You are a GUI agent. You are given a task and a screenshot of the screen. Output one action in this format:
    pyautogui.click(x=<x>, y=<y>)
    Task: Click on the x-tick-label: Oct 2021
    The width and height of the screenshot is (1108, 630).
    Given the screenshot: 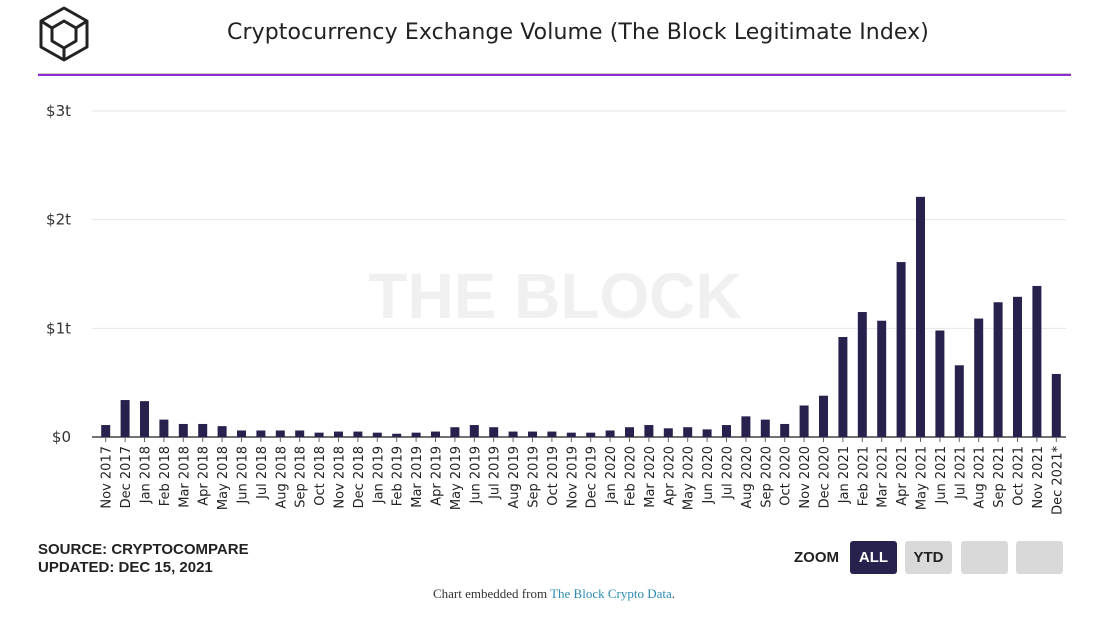 What is the action you would take?
    pyautogui.click(x=1019, y=476)
    